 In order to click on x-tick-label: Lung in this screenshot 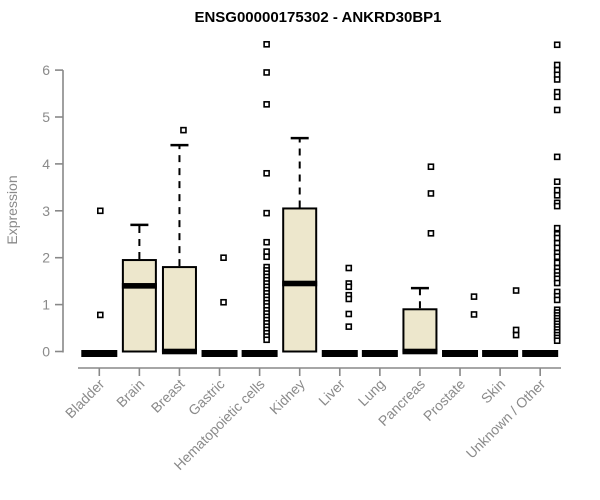, I will do `click(371, 392)`.